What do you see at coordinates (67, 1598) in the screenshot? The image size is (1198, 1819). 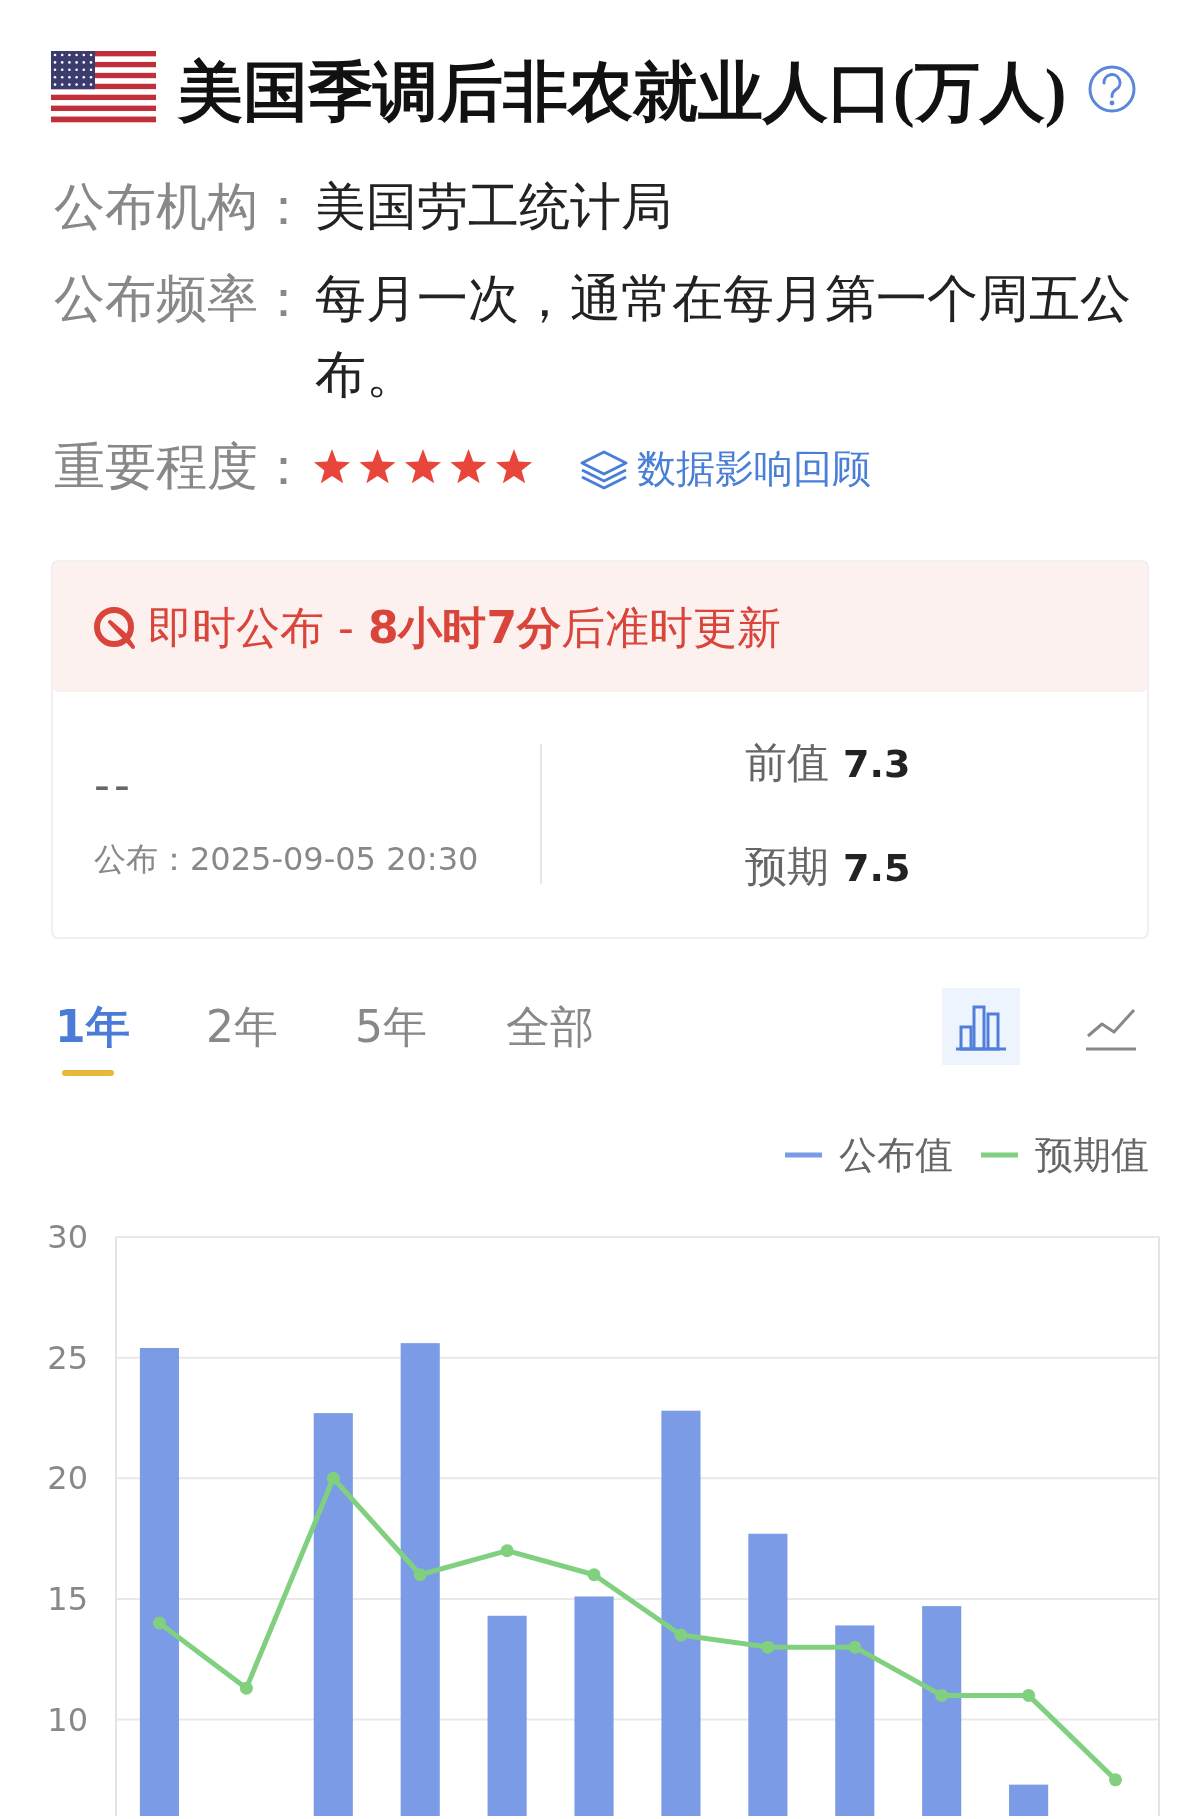 I see `y-tick-label: 15` at bounding box center [67, 1598].